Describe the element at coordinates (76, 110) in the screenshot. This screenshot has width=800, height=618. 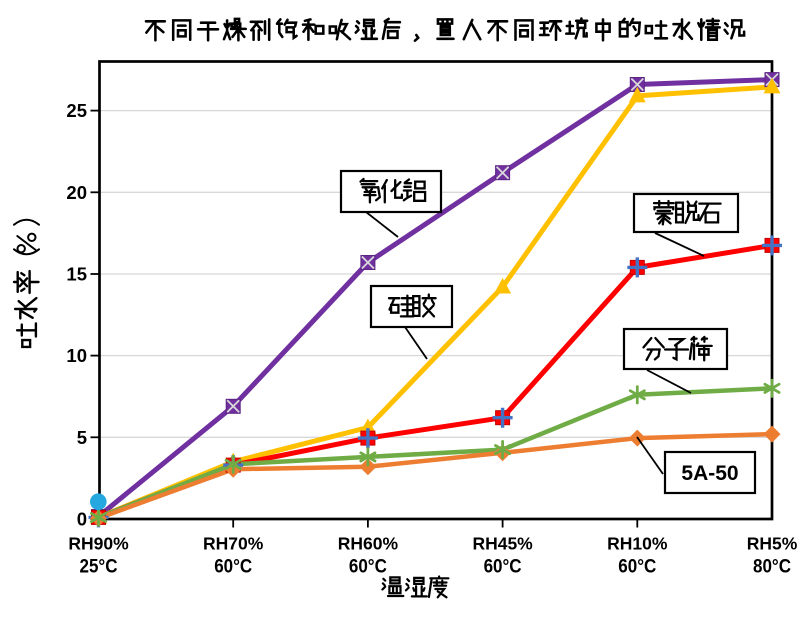
I see `svg-text: 25` at that location.